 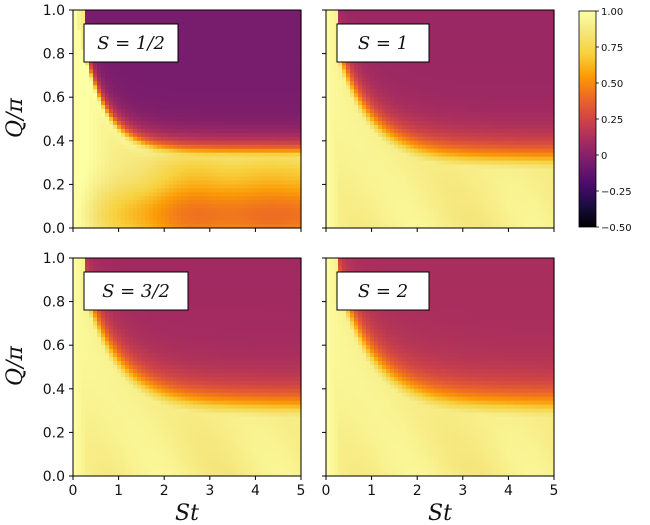 I want to click on panel-label: S = 1/2, so click(x=131, y=43).